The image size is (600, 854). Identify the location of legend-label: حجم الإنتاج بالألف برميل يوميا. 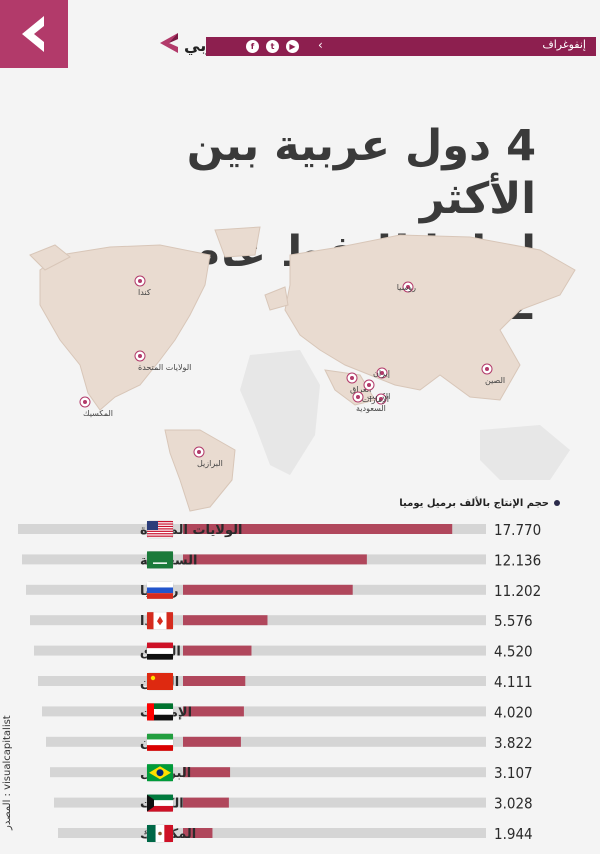
(474, 503).